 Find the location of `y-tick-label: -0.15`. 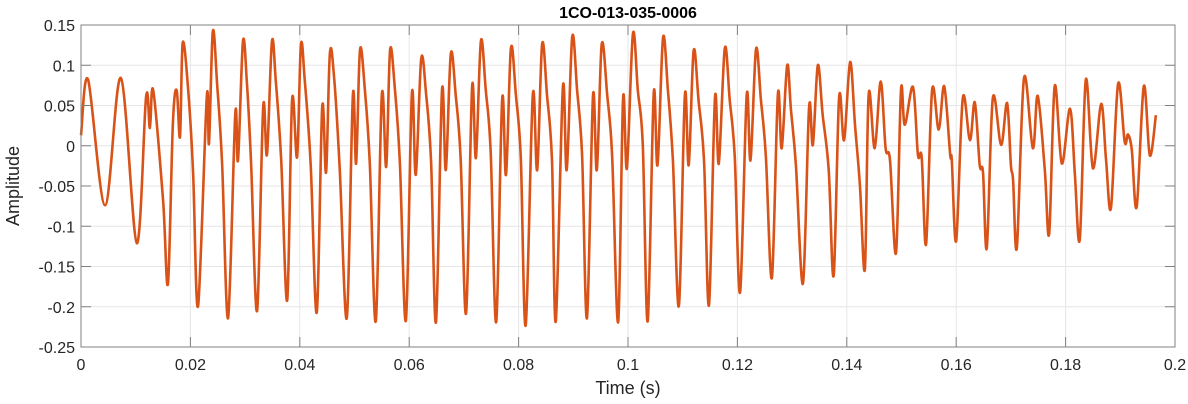

y-tick-label: -0.15 is located at coordinates (57, 268).